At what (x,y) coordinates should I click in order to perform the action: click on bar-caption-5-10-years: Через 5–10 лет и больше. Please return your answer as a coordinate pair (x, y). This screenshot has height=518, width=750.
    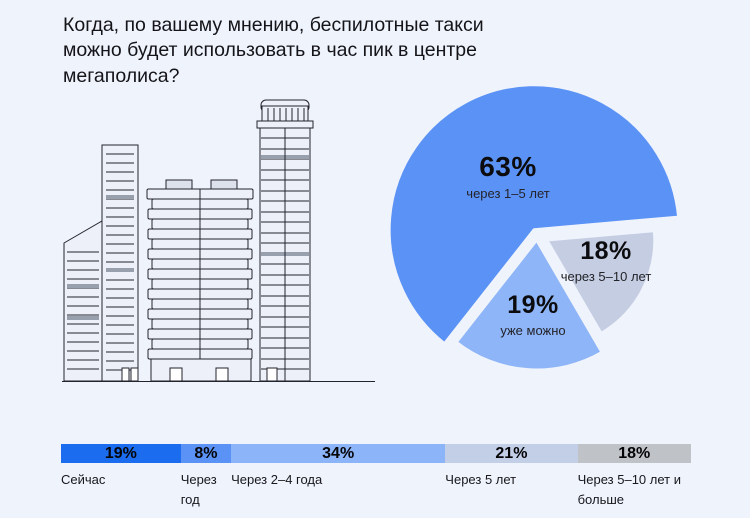
    Looking at the image, I should click on (629, 489).